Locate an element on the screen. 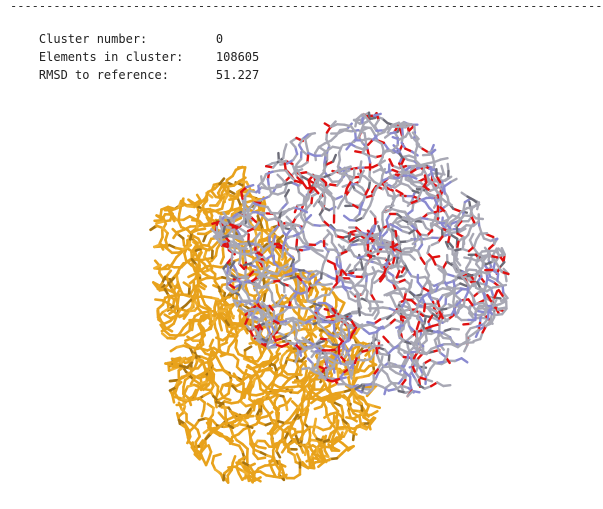 Image resolution: width=603 pixels, height=509 pixels. cluster-number-label: Cluster number: is located at coordinates (93, 39).